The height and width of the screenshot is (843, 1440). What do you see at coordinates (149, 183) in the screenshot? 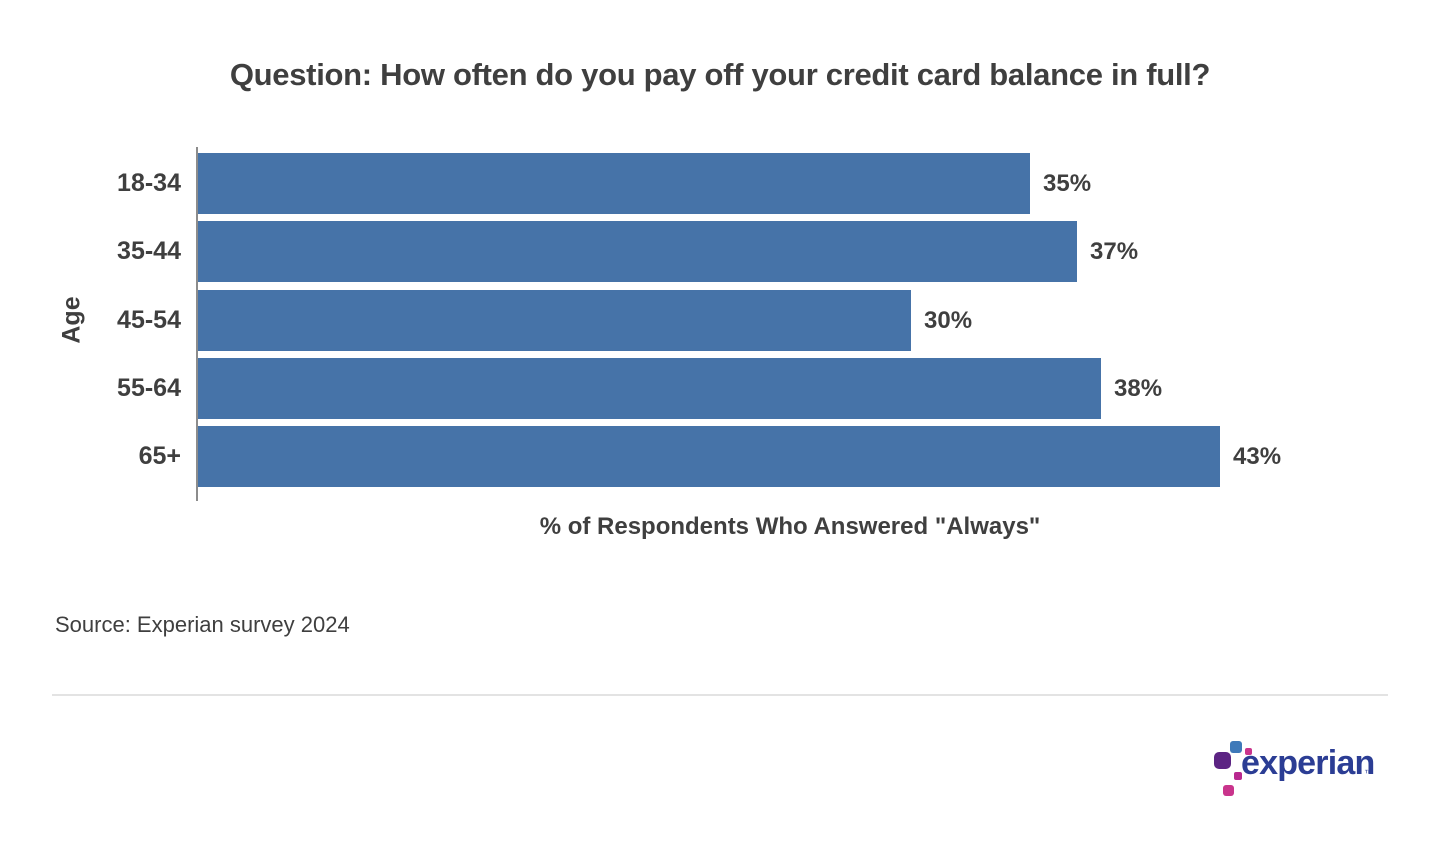
I see `y-tick-label: 18-34` at bounding box center [149, 183].